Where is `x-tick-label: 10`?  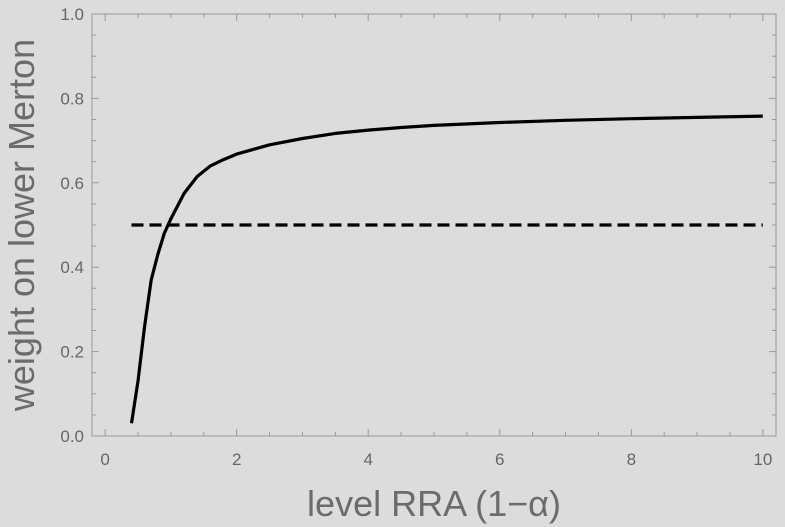
x-tick-label: 10 is located at coordinates (762, 459).